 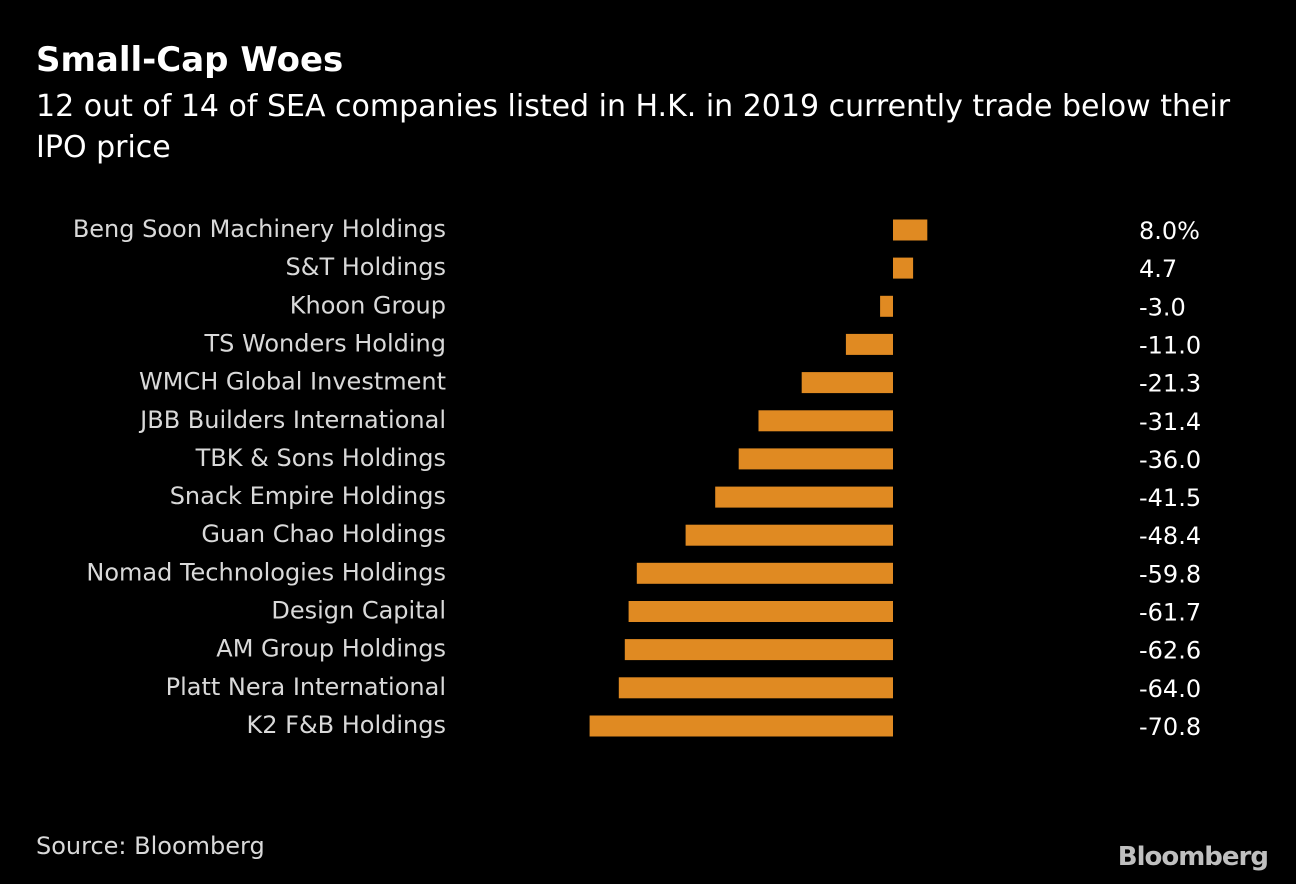 I want to click on value-label: -48.4, so click(x=1170, y=536).